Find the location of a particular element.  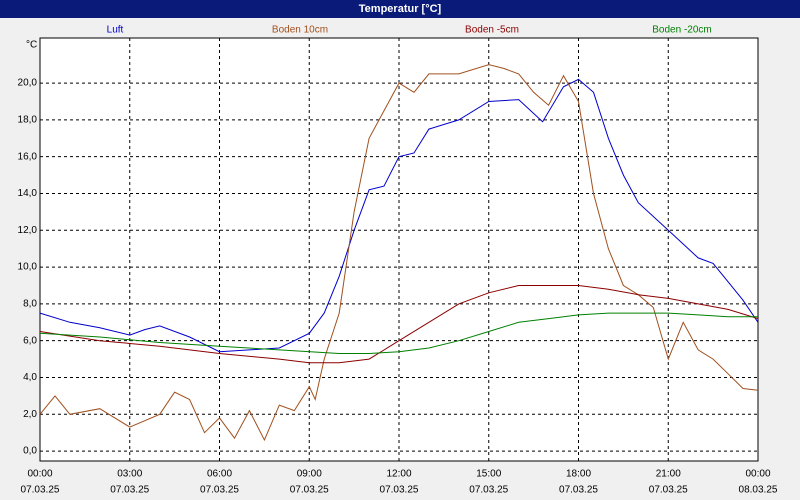

legend-entry: Boden -5cm is located at coordinates (492, 30).